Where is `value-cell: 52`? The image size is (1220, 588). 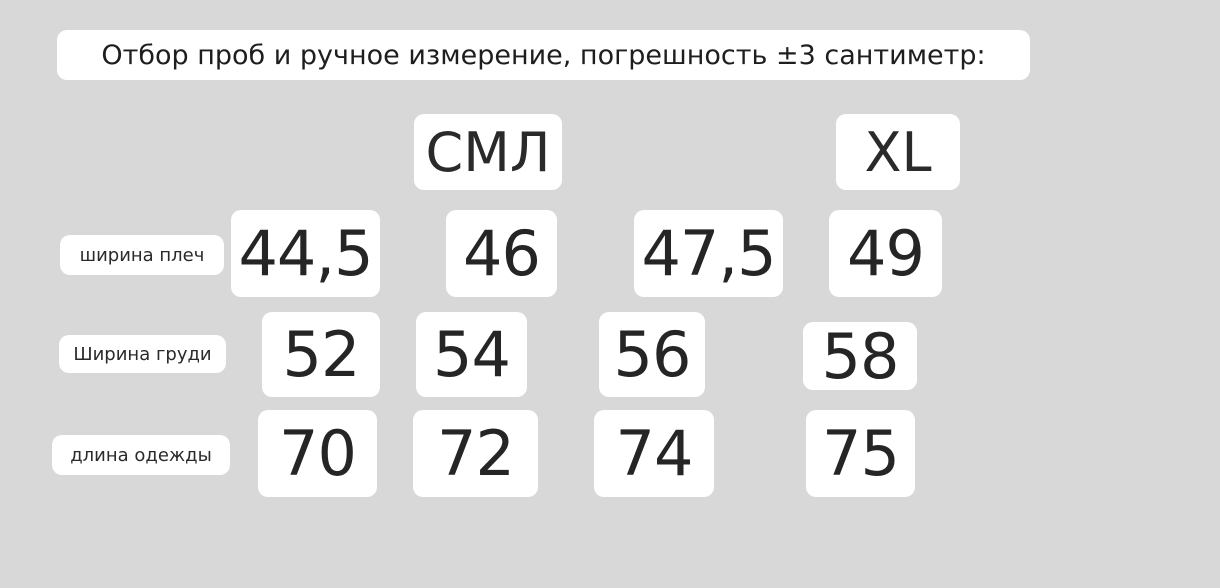 value-cell: 52 is located at coordinates (321, 354).